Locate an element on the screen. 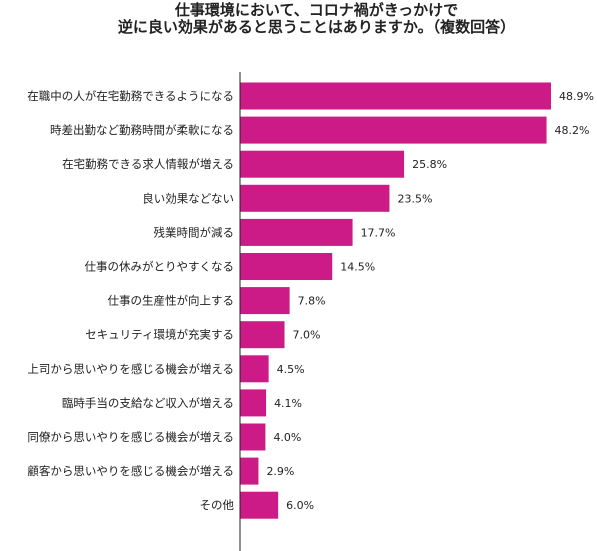 The width and height of the screenshot is (597, 551). category-label-4: 残業時間が減る is located at coordinates (194, 232).